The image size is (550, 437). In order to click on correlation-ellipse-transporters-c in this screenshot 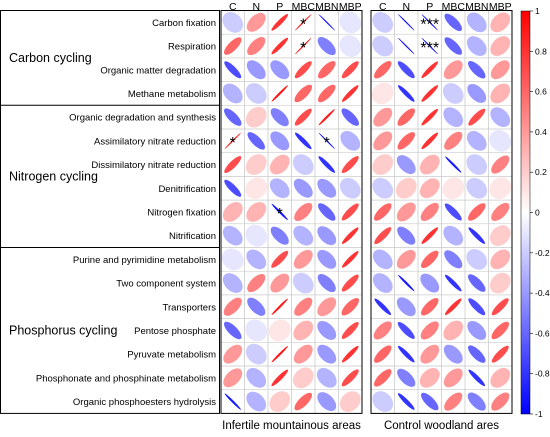, I will do `click(383, 307)`.